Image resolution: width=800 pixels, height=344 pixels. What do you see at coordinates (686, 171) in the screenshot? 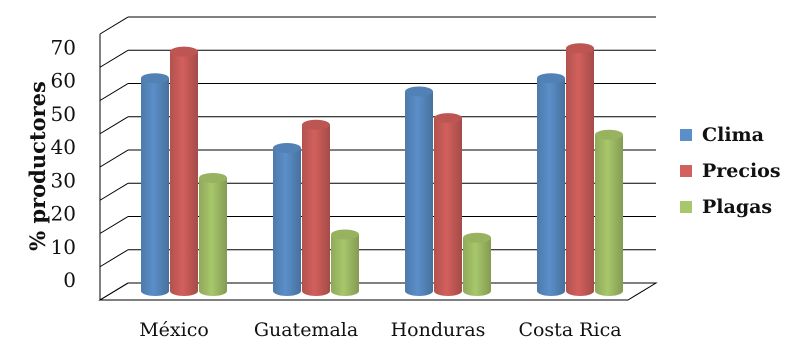
I see `legend-swatch-precios` at bounding box center [686, 171].